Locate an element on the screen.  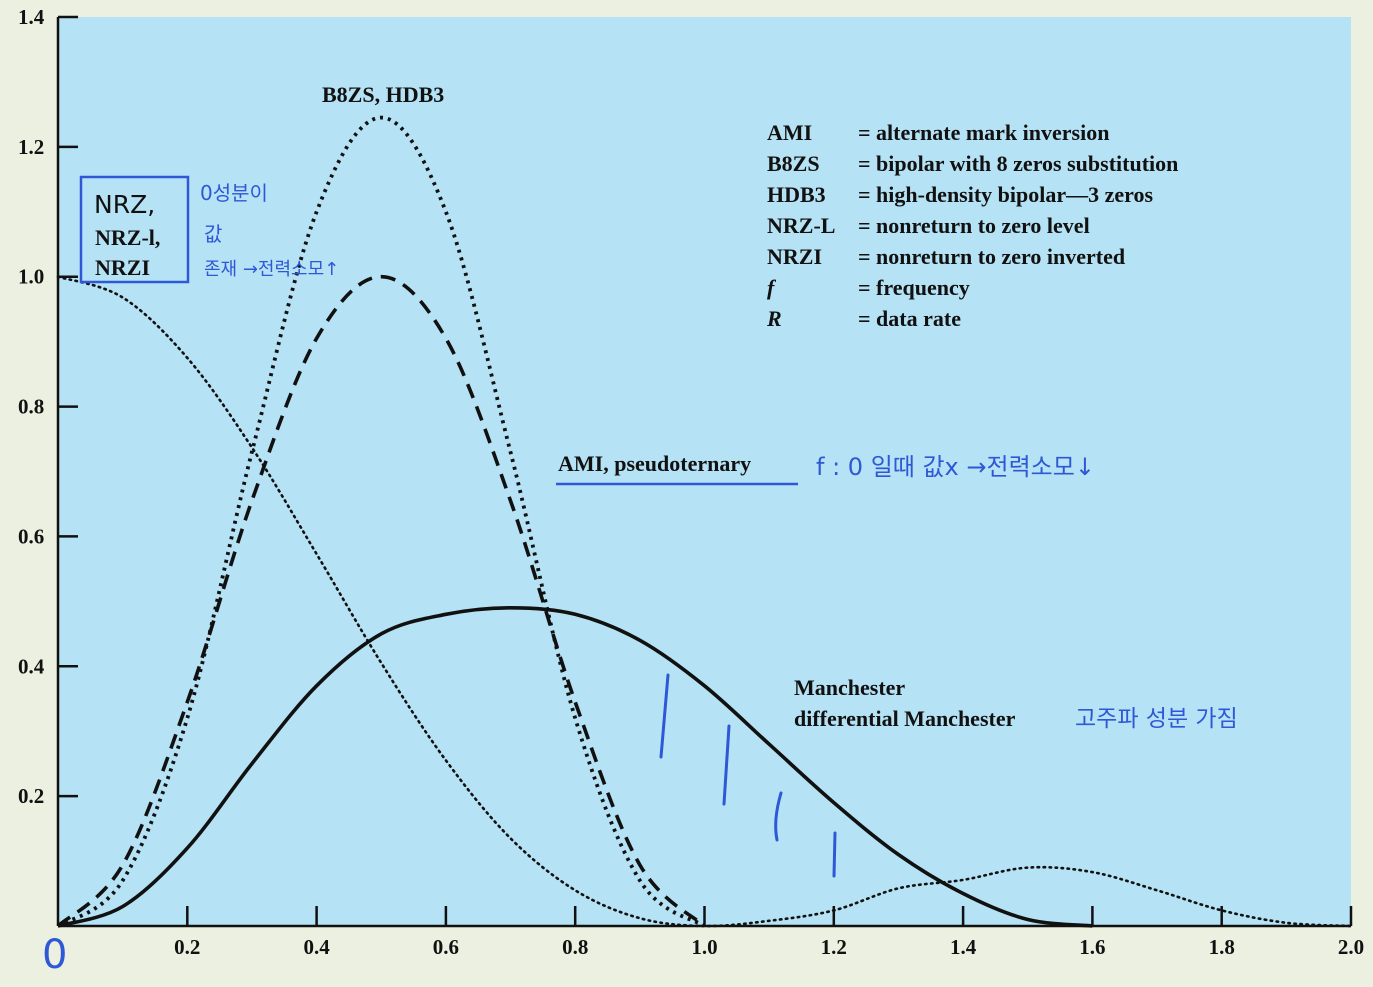
legend-definition: = bipolar with 8 zeros substitution is located at coordinates (1018, 163).